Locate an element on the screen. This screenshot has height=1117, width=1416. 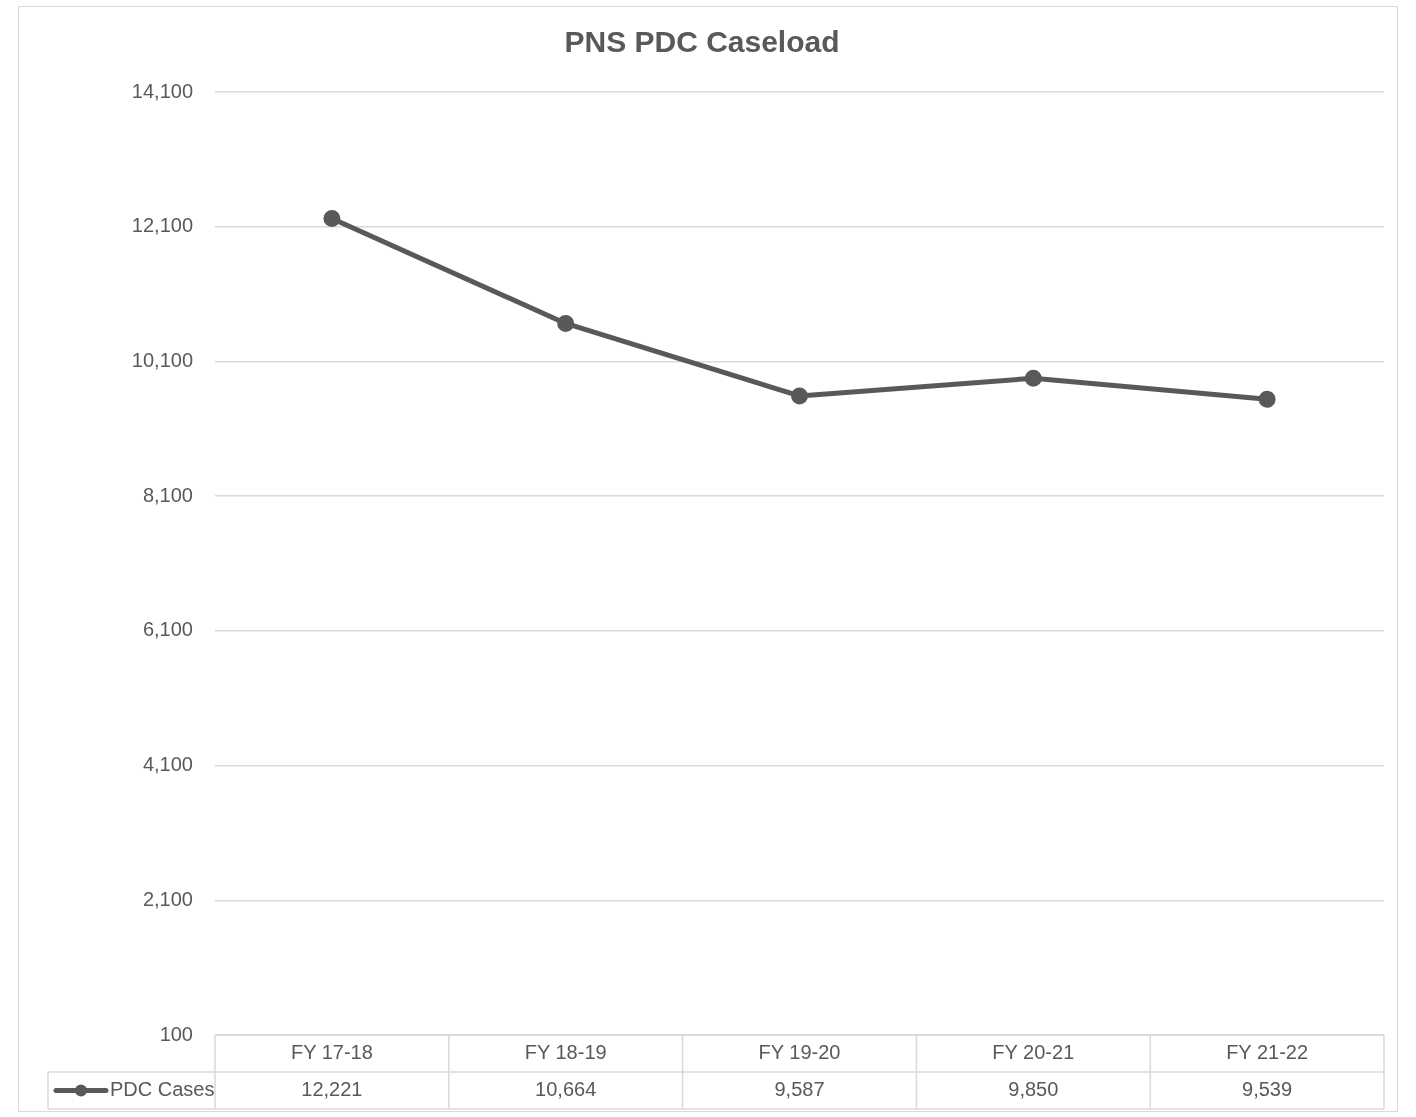
data-label: 9,539 is located at coordinates (1267, 1089).